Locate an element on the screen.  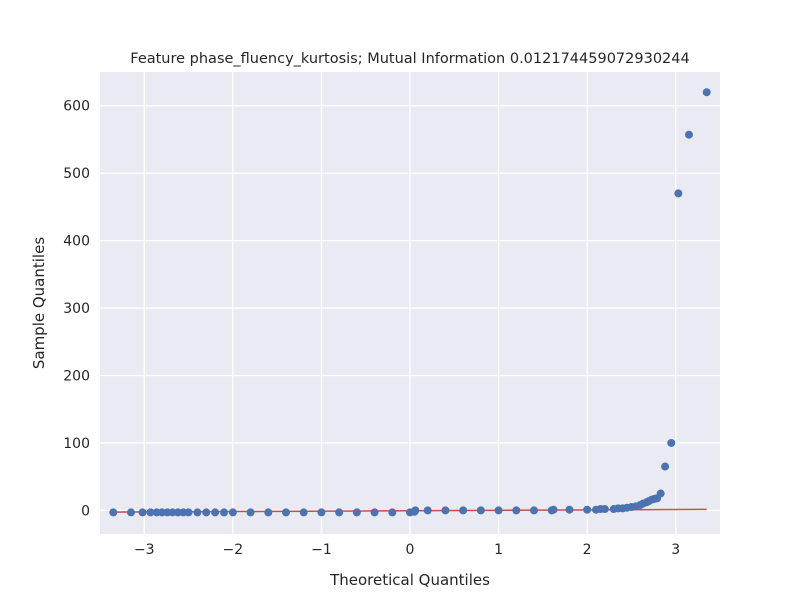
x-tick-label: 2 is located at coordinates (587, 550).